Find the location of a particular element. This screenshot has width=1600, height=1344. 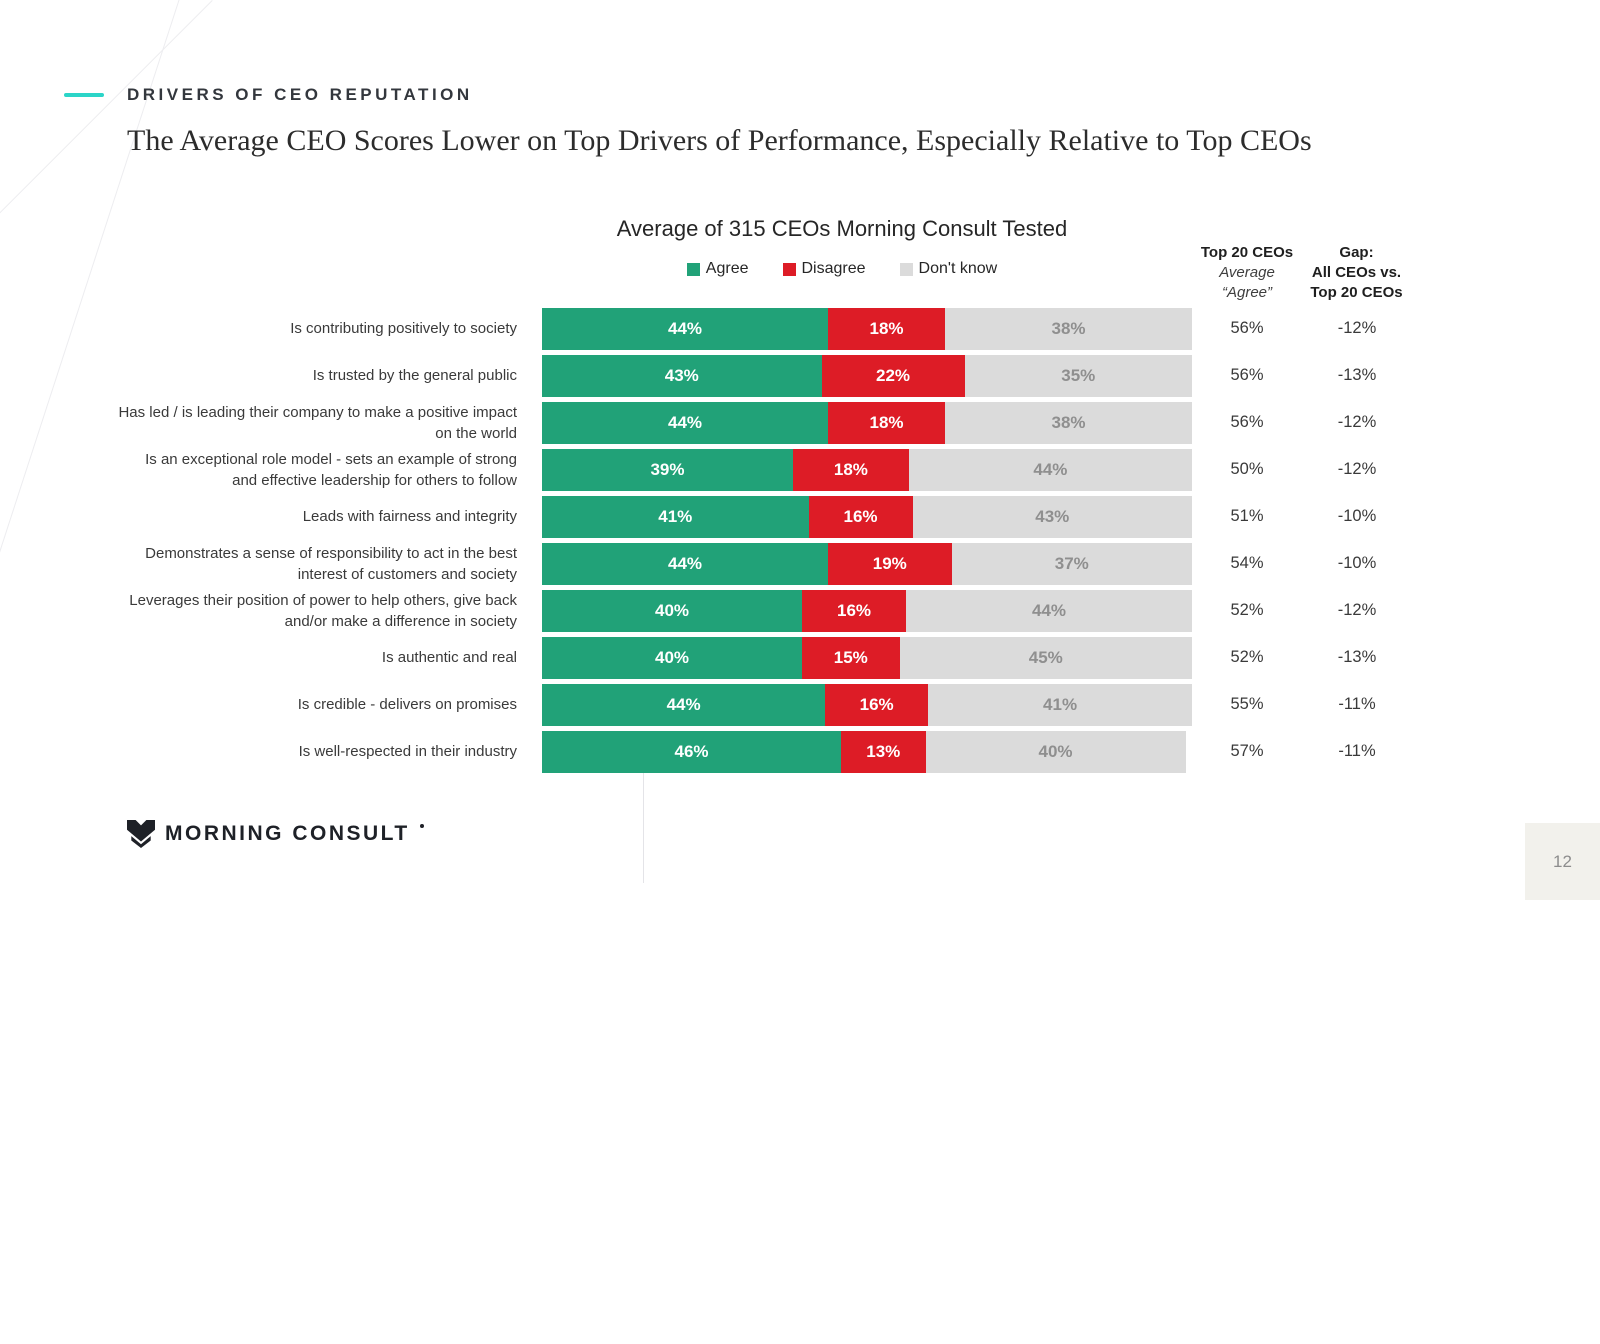

stacked-bar: 41% 16% 43% is located at coordinates (867, 516).